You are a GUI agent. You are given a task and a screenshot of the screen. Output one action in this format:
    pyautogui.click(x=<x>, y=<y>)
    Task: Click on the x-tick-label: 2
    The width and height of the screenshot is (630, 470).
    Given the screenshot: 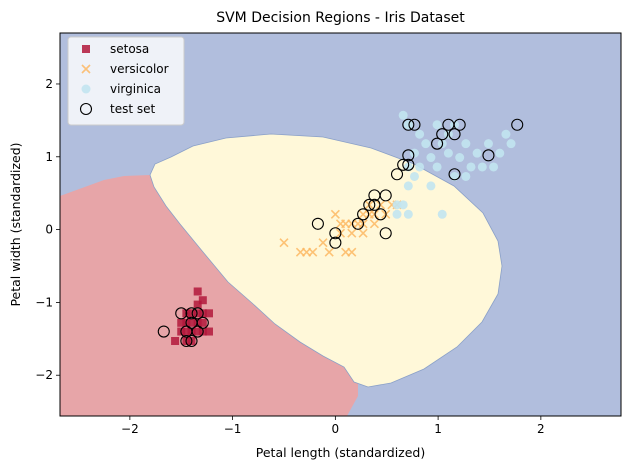 What is the action you would take?
    pyautogui.click(x=541, y=429)
    